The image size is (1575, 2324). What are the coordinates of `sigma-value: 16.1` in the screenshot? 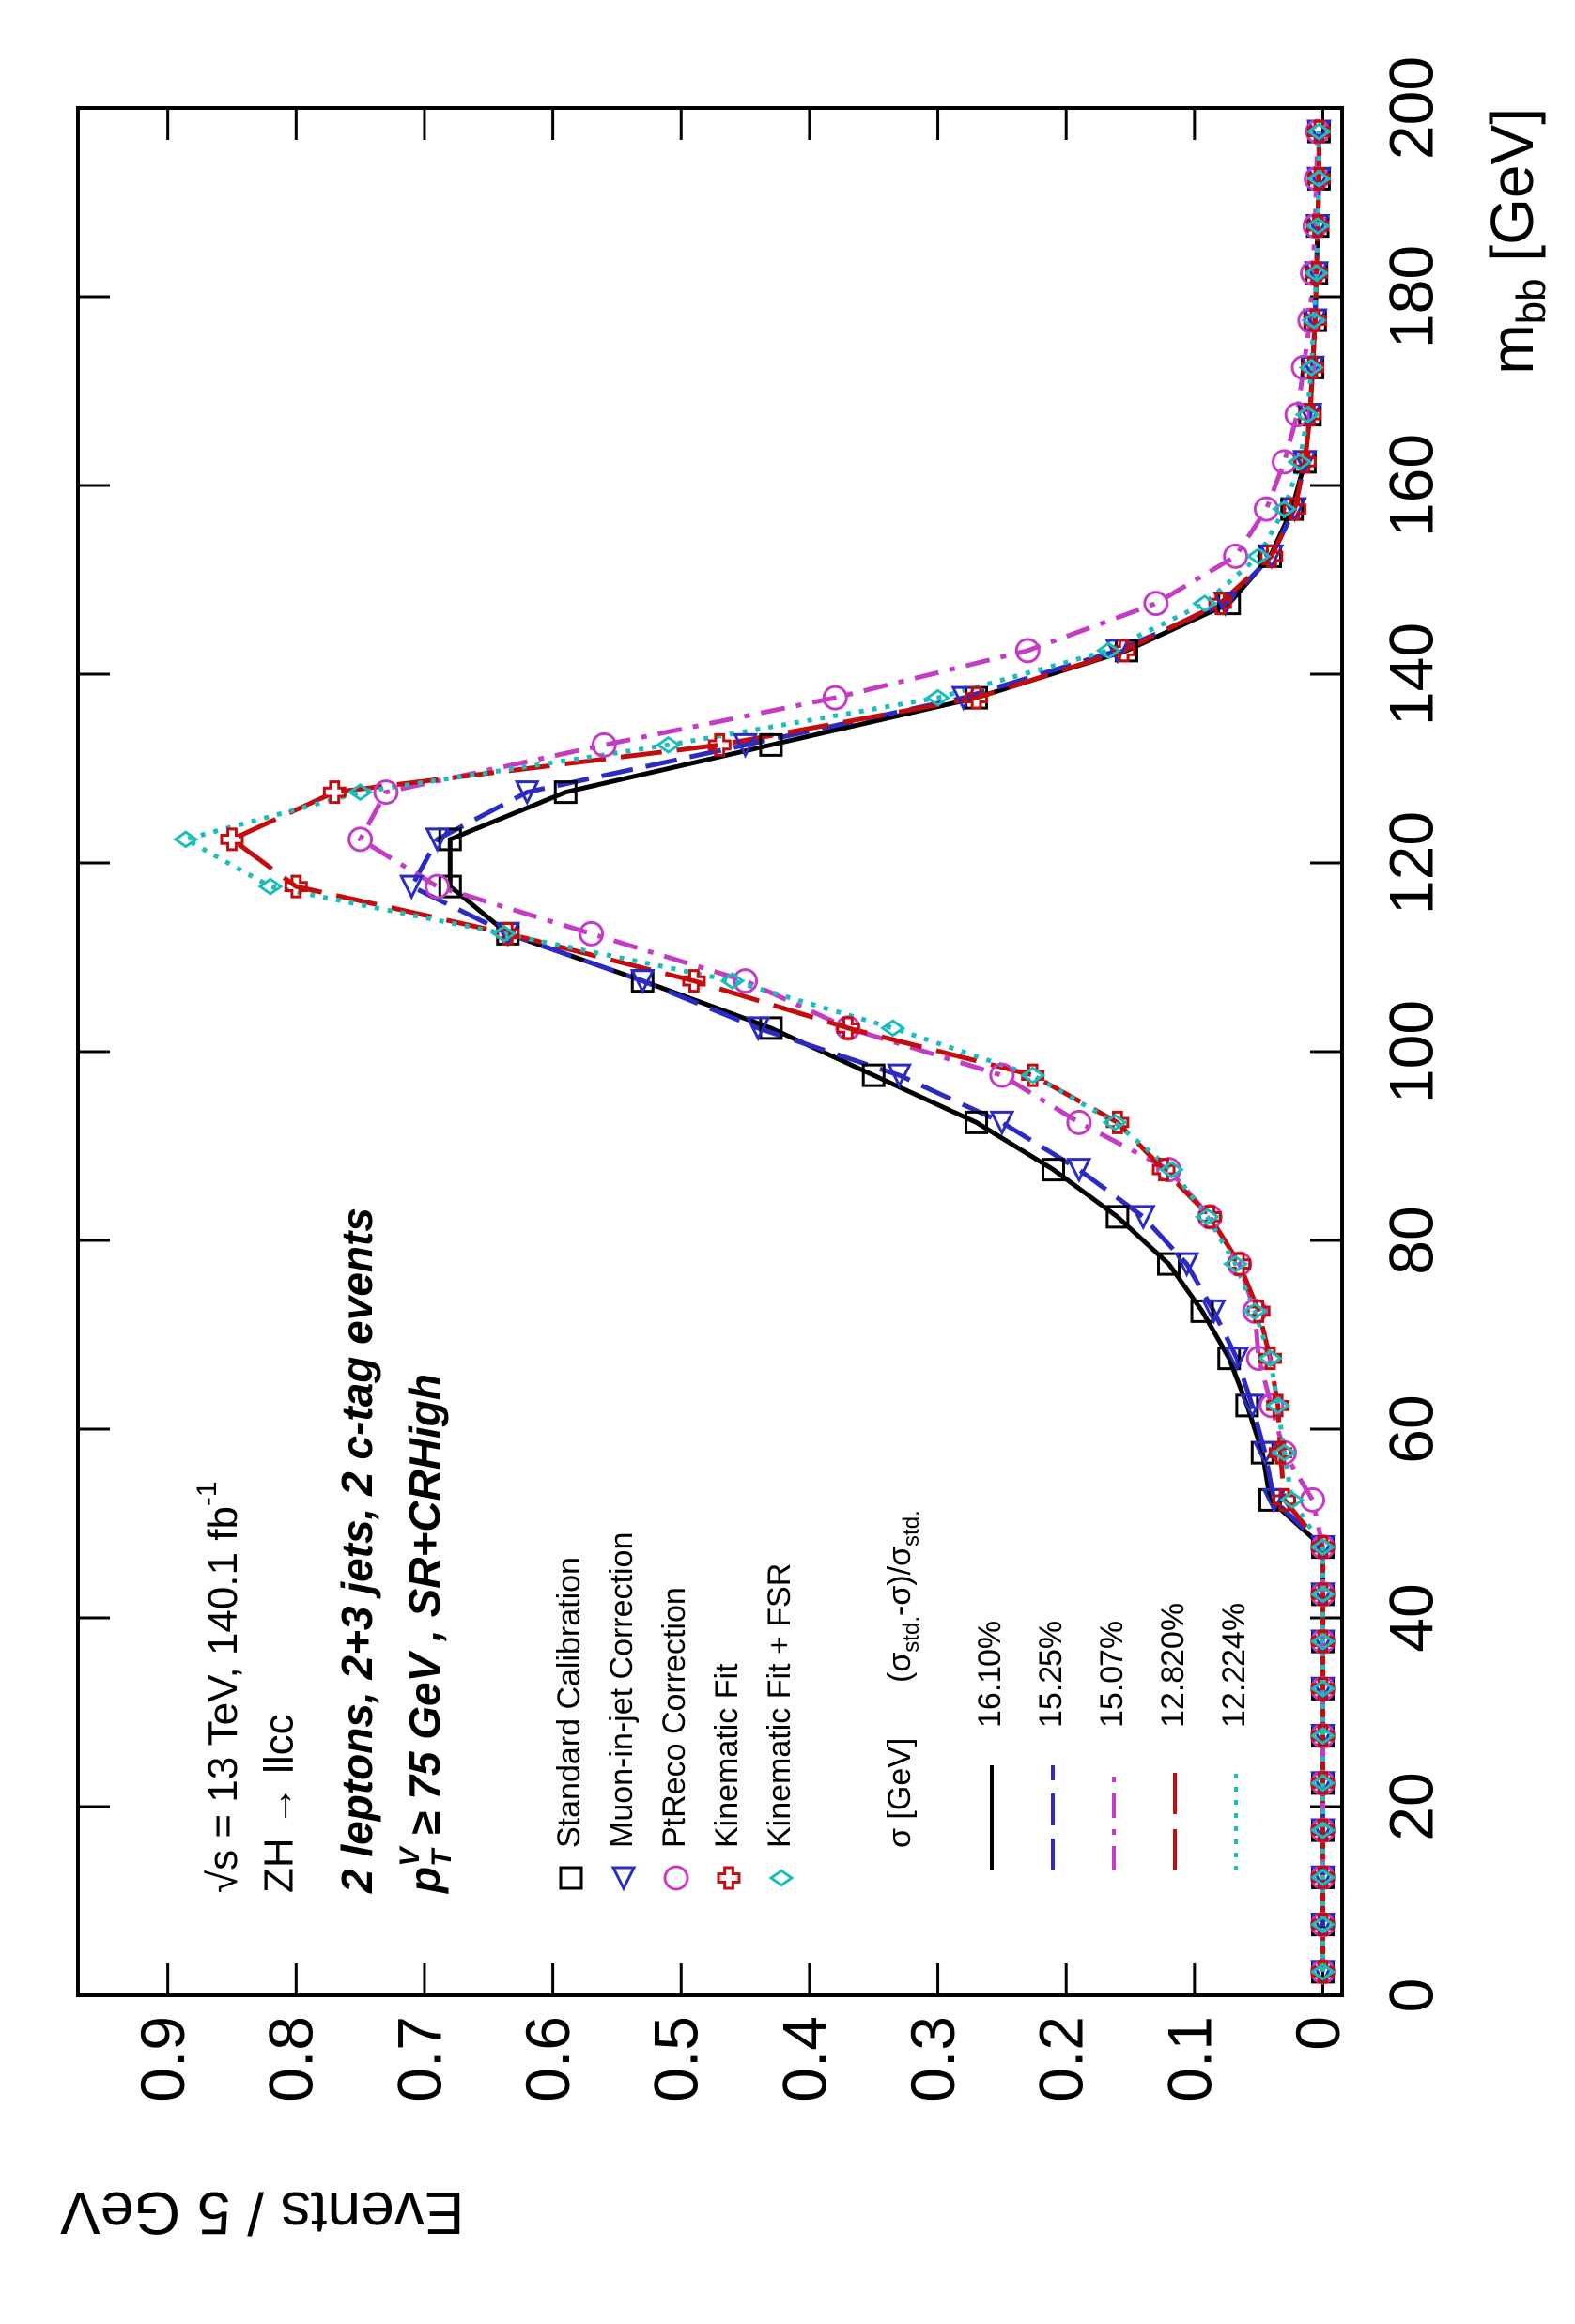 It's located at (990, 1697).